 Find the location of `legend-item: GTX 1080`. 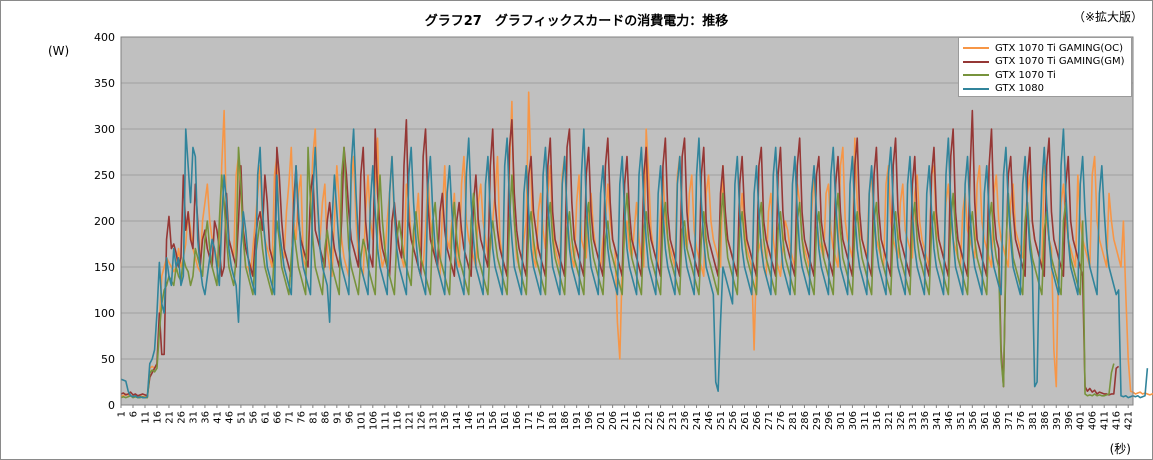

legend-item: GTX 1080 is located at coordinates (1003, 89).